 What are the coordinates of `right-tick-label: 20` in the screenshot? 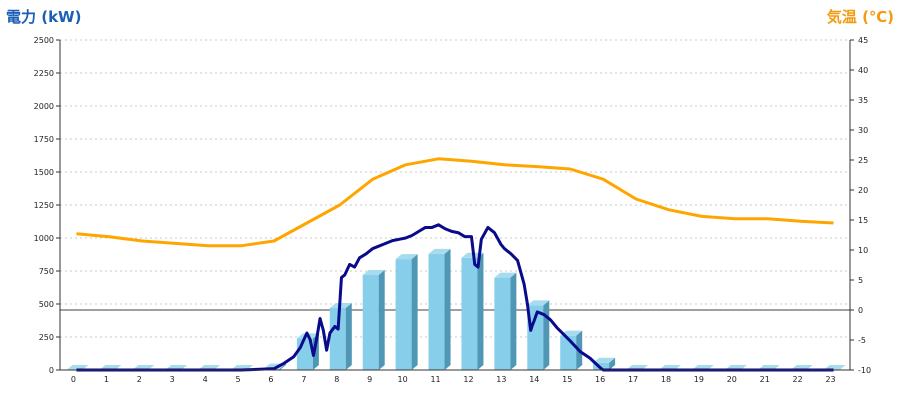 It's located at (863, 190).